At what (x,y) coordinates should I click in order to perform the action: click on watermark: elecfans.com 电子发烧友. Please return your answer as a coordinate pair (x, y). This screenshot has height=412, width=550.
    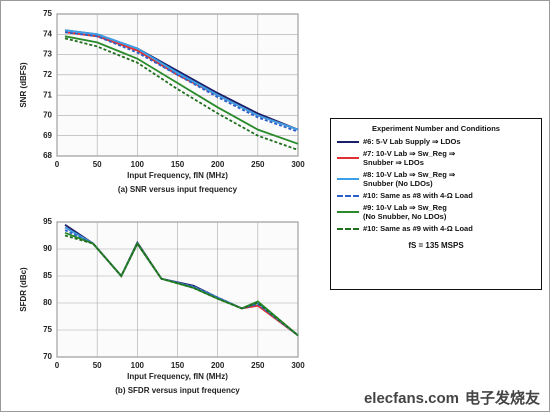
    Looking at the image, I should click on (452, 397).